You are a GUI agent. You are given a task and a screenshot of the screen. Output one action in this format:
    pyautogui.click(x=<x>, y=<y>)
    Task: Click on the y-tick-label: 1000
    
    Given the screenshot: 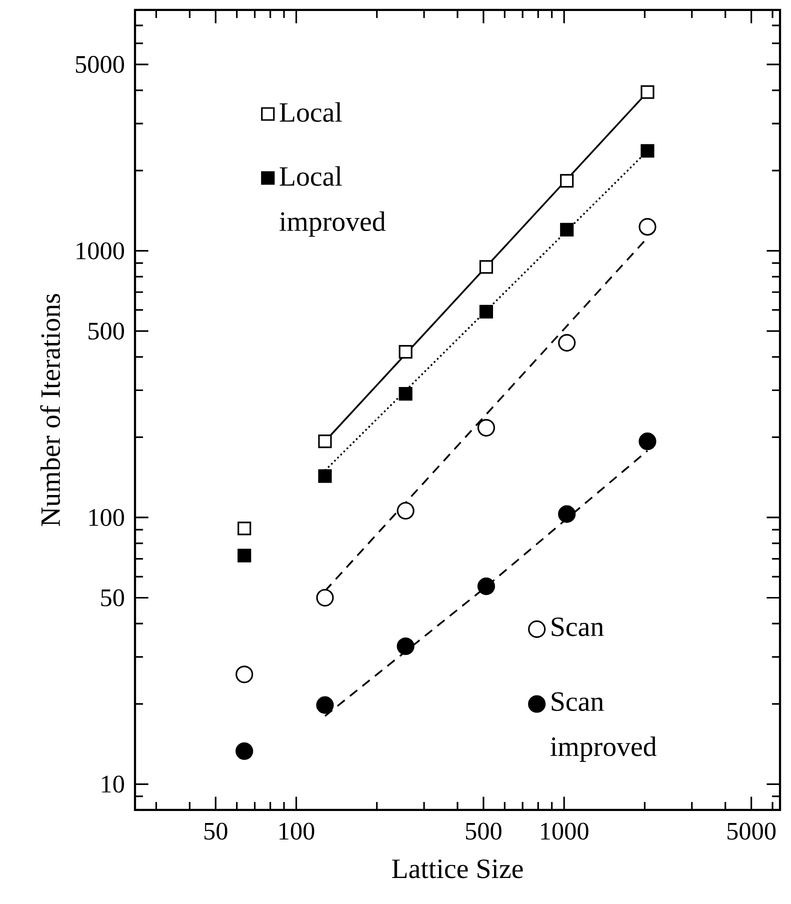 What is the action you would take?
    pyautogui.click(x=100, y=251)
    